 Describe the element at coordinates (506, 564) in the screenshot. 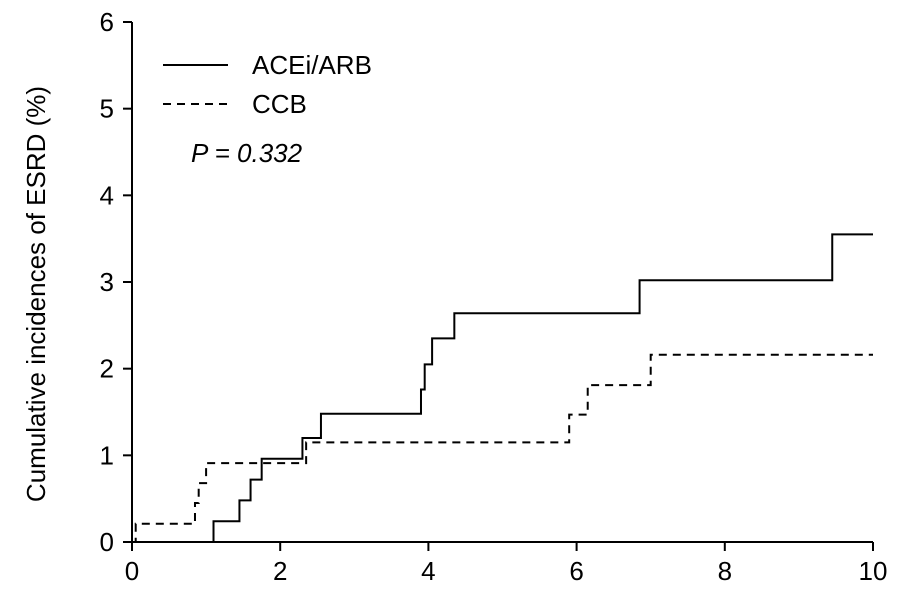

I see `x-ticks: 0 2 4 6 8 10` at that location.